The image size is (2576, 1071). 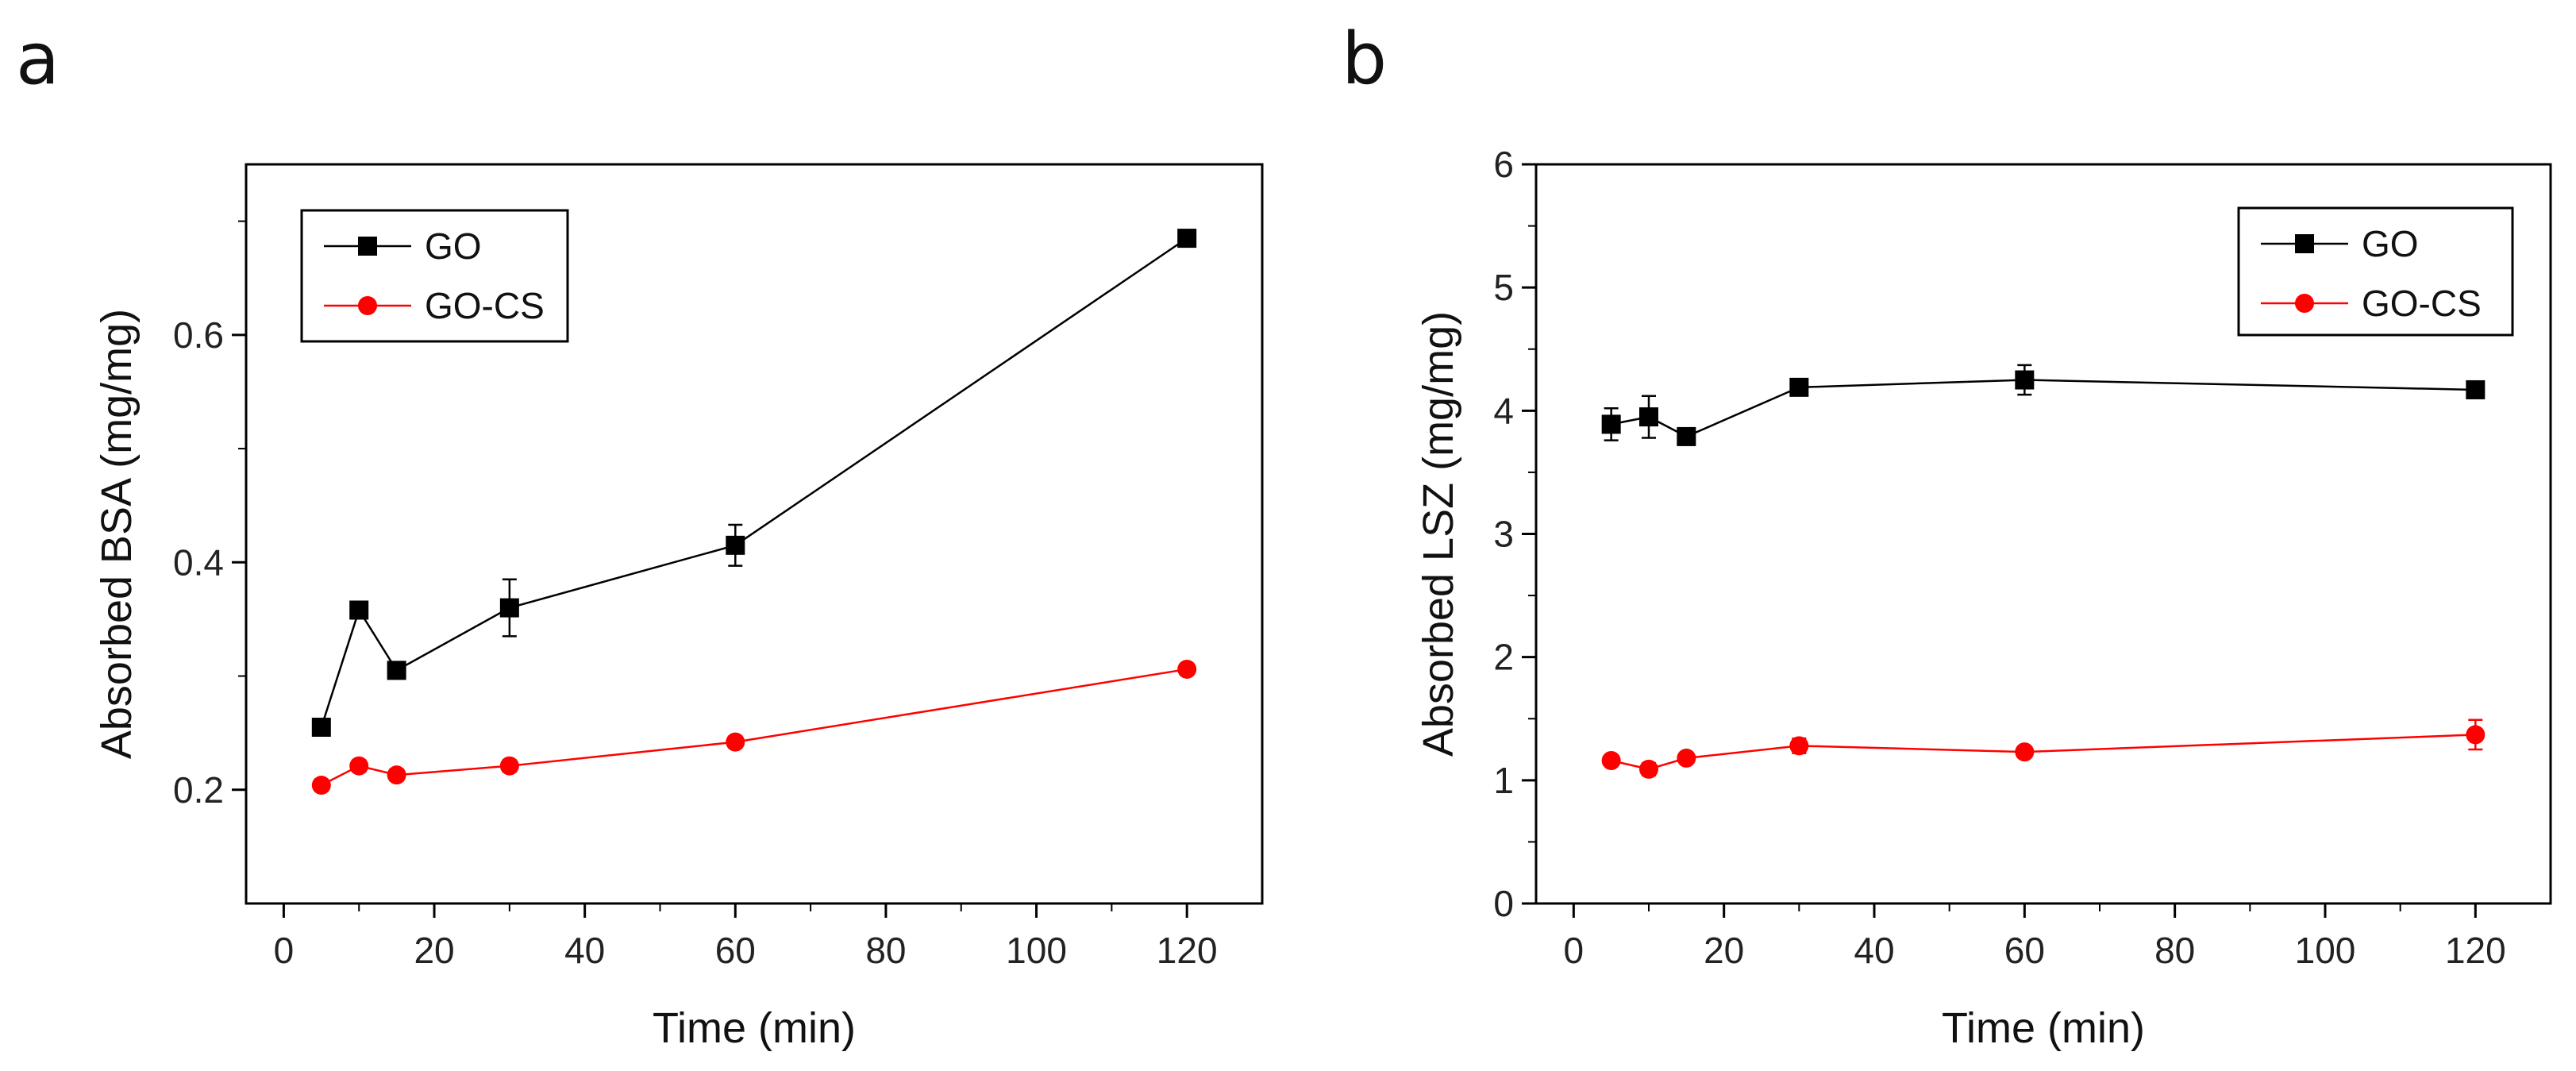 I want to click on panel-label: b, so click(x=1364, y=59).